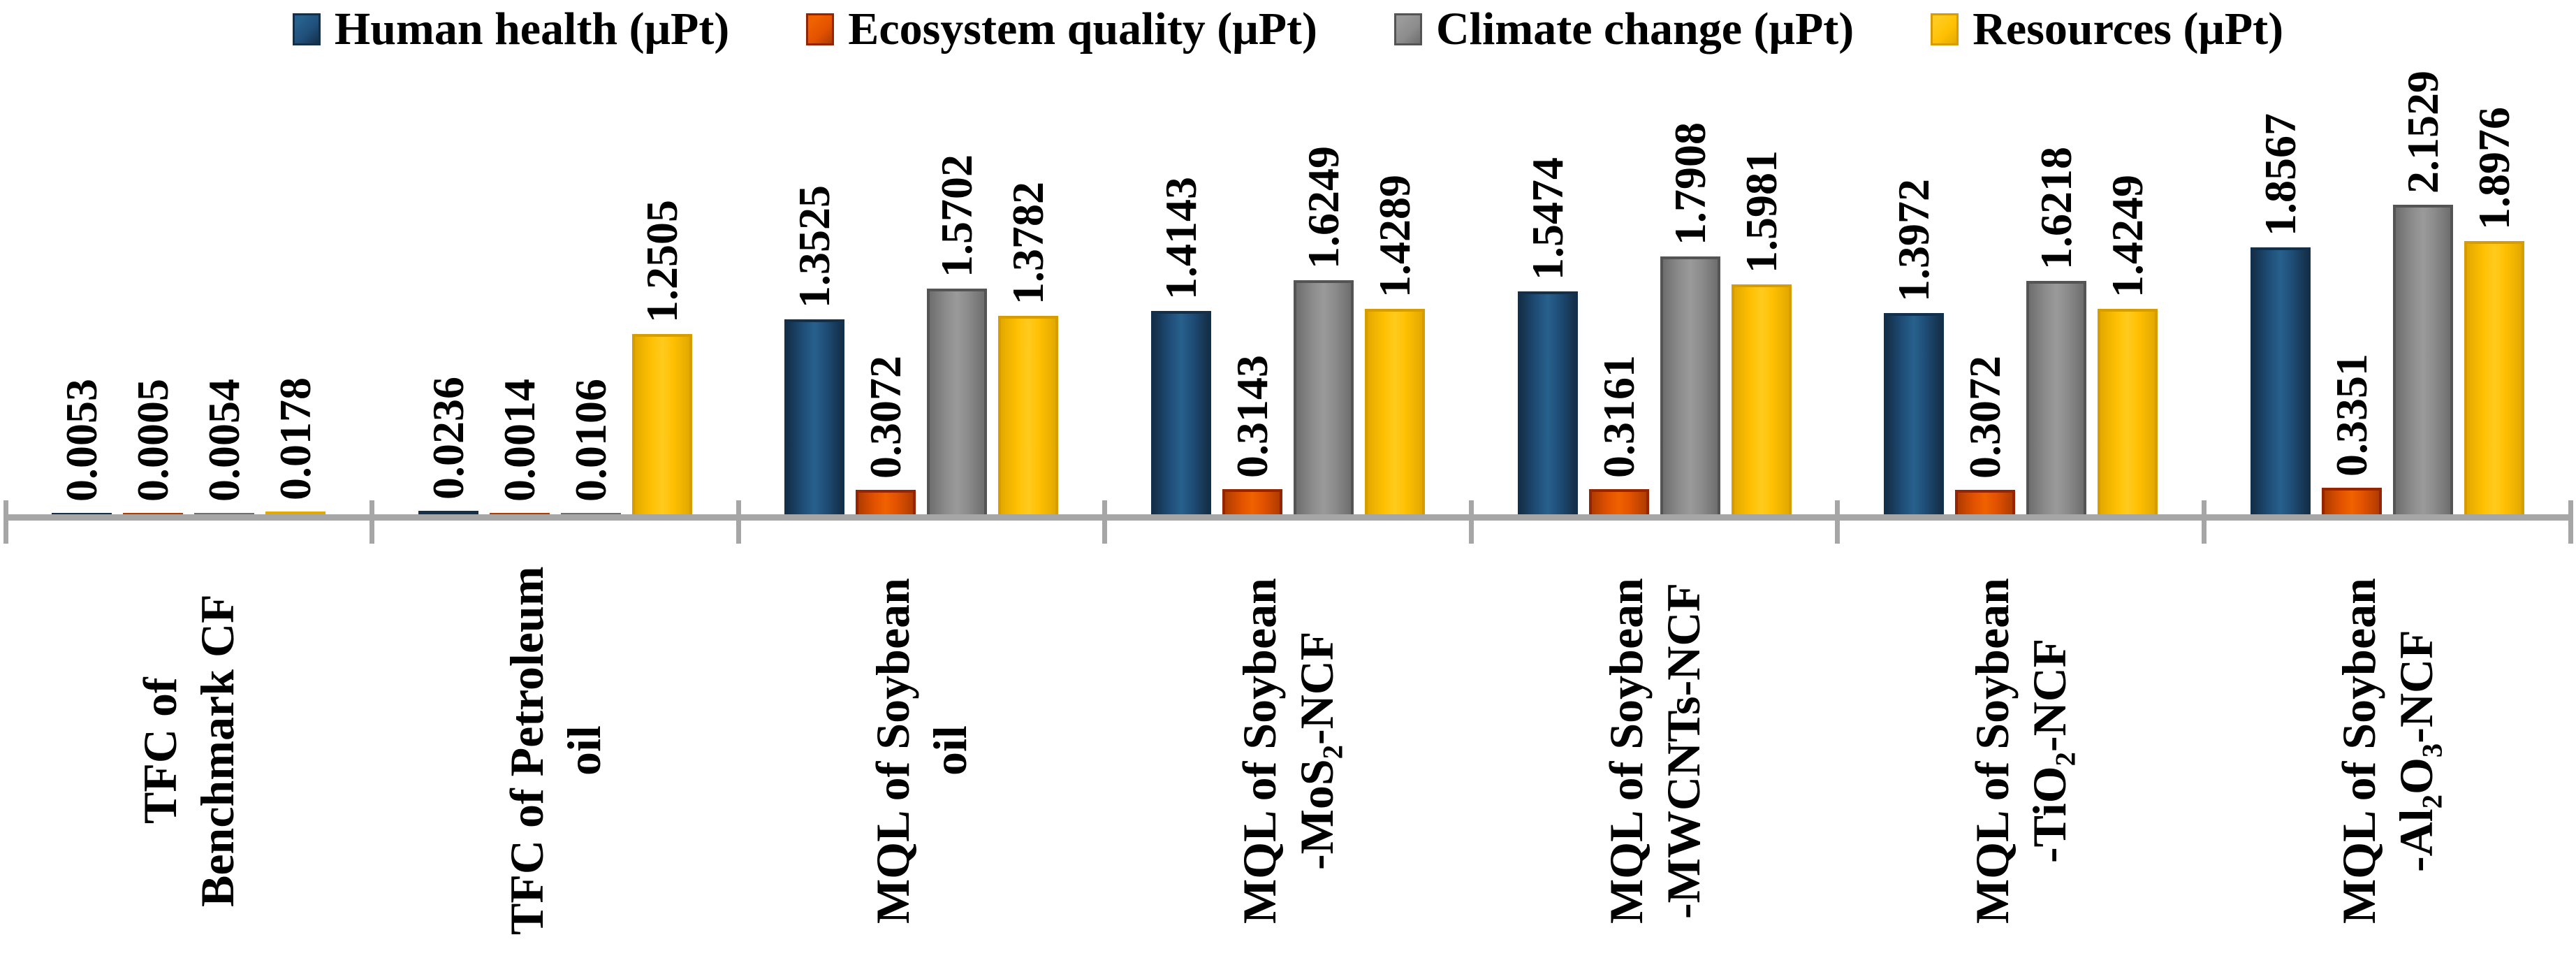 This screenshot has height=972, width=2576. I want to click on value-label-resources: 1.4249, so click(2127, 236).